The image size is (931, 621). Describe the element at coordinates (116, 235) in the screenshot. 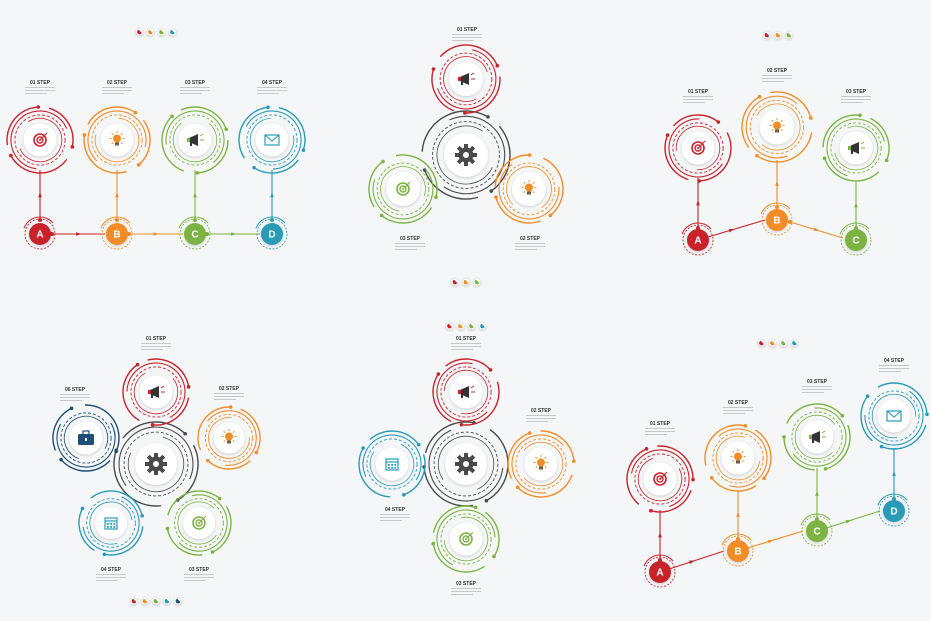

I see `panel1-node-B-letter: B` at that location.